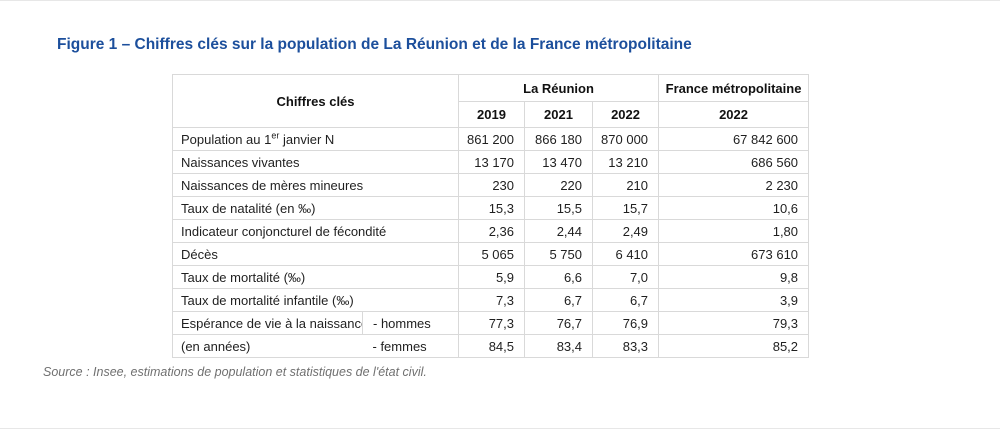 The image size is (1000, 429). What do you see at coordinates (226, 139) in the screenshot?
I see `row-label-text: Population au 1` at bounding box center [226, 139].